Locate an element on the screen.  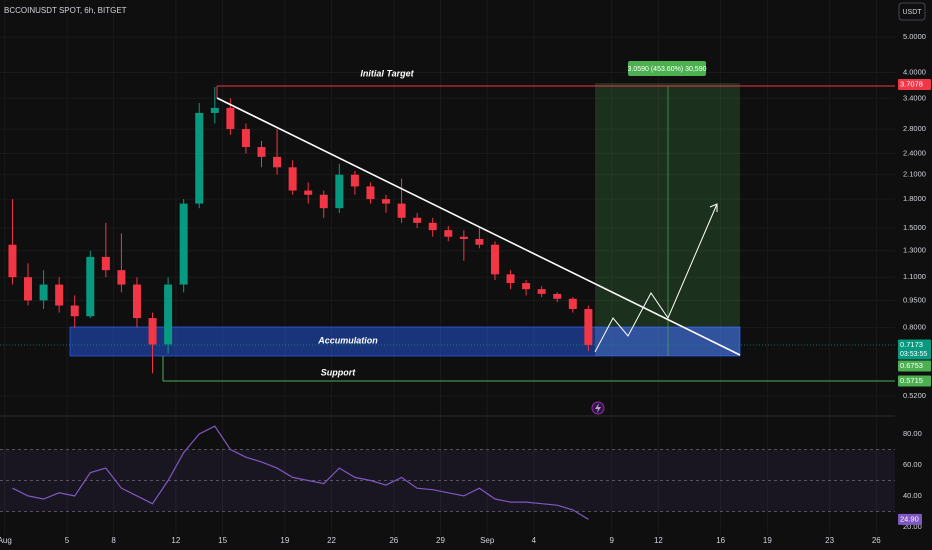
x-tick-label: 23 is located at coordinates (829, 540).